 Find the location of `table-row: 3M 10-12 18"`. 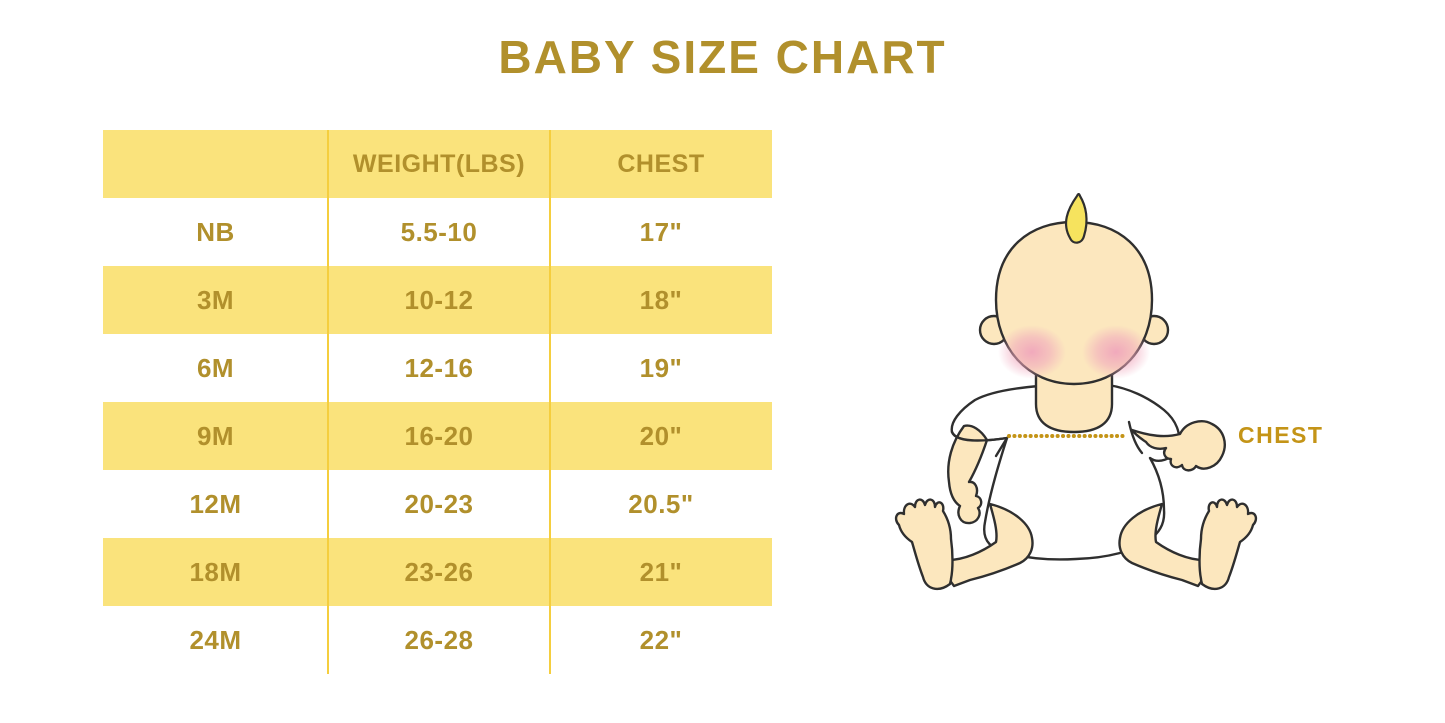

table-row: 3M 10-12 18" is located at coordinates (437, 300).